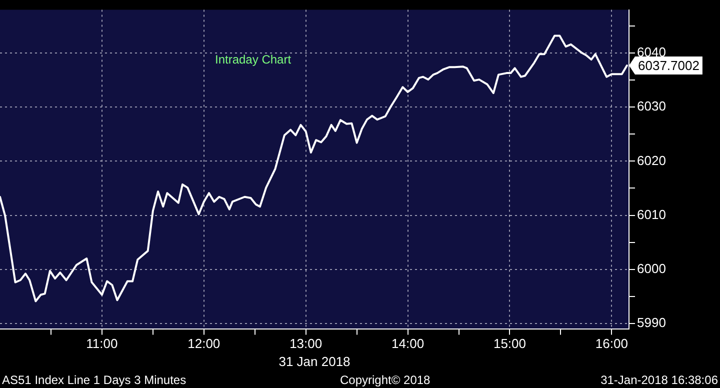  I want to click on x-tick-label: 15:00, so click(509, 344).